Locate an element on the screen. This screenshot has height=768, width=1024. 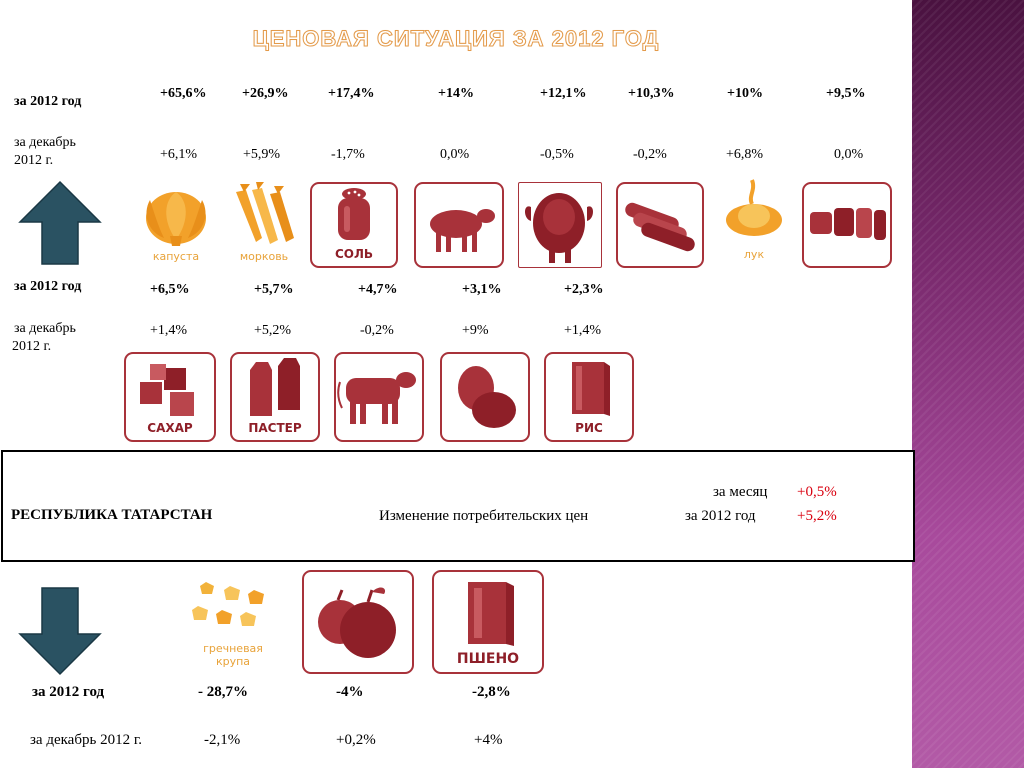
row2-december-label-line1: за декабрь is located at coordinates (45, 328).